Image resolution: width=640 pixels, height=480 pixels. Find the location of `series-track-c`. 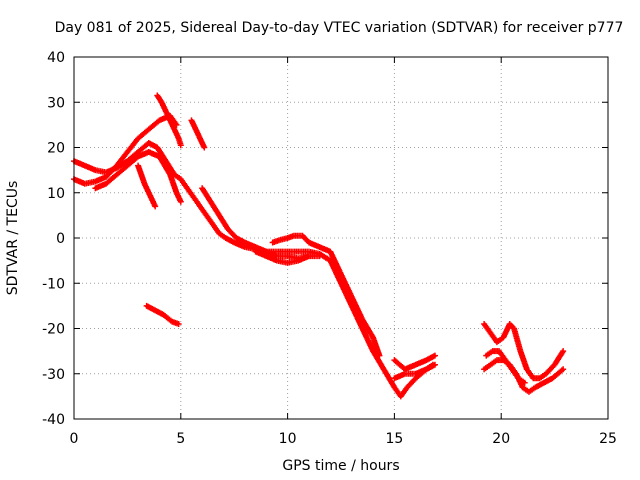

series-track-c is located at coordinates (169, 120).